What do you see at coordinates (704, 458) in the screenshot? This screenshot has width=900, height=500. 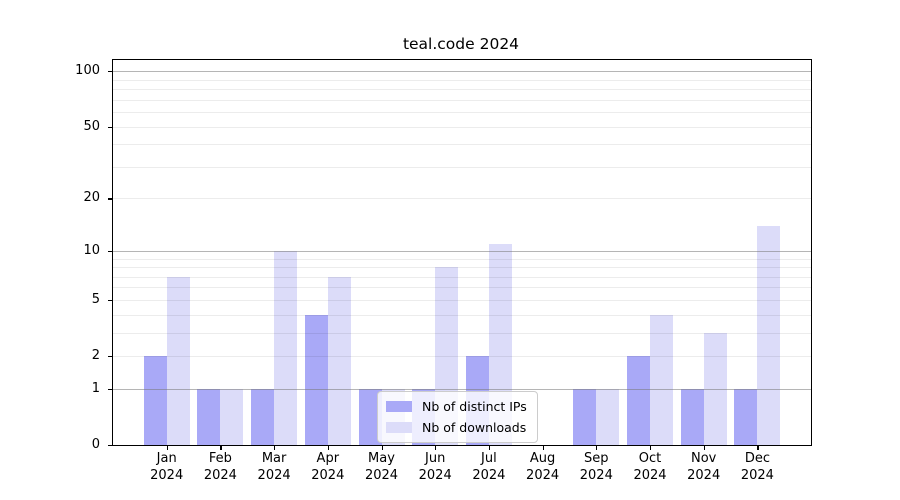 I see `x-tick-month: Nov` at bounding box center [704, 458].